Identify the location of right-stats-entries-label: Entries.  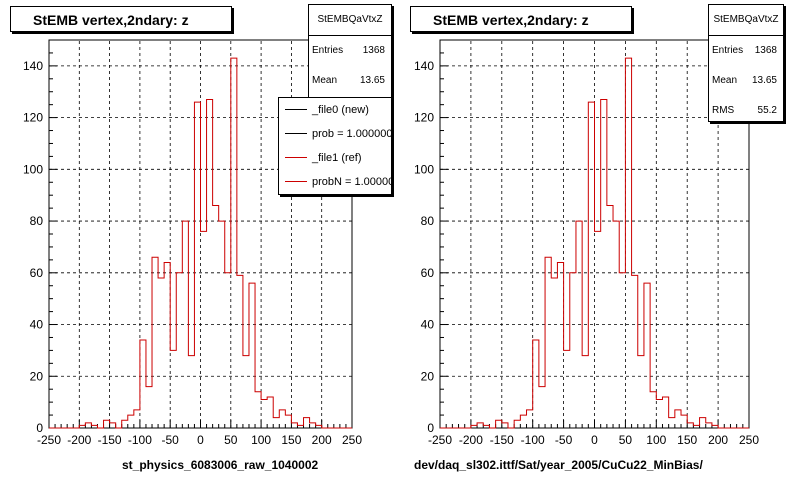
(728, 50).